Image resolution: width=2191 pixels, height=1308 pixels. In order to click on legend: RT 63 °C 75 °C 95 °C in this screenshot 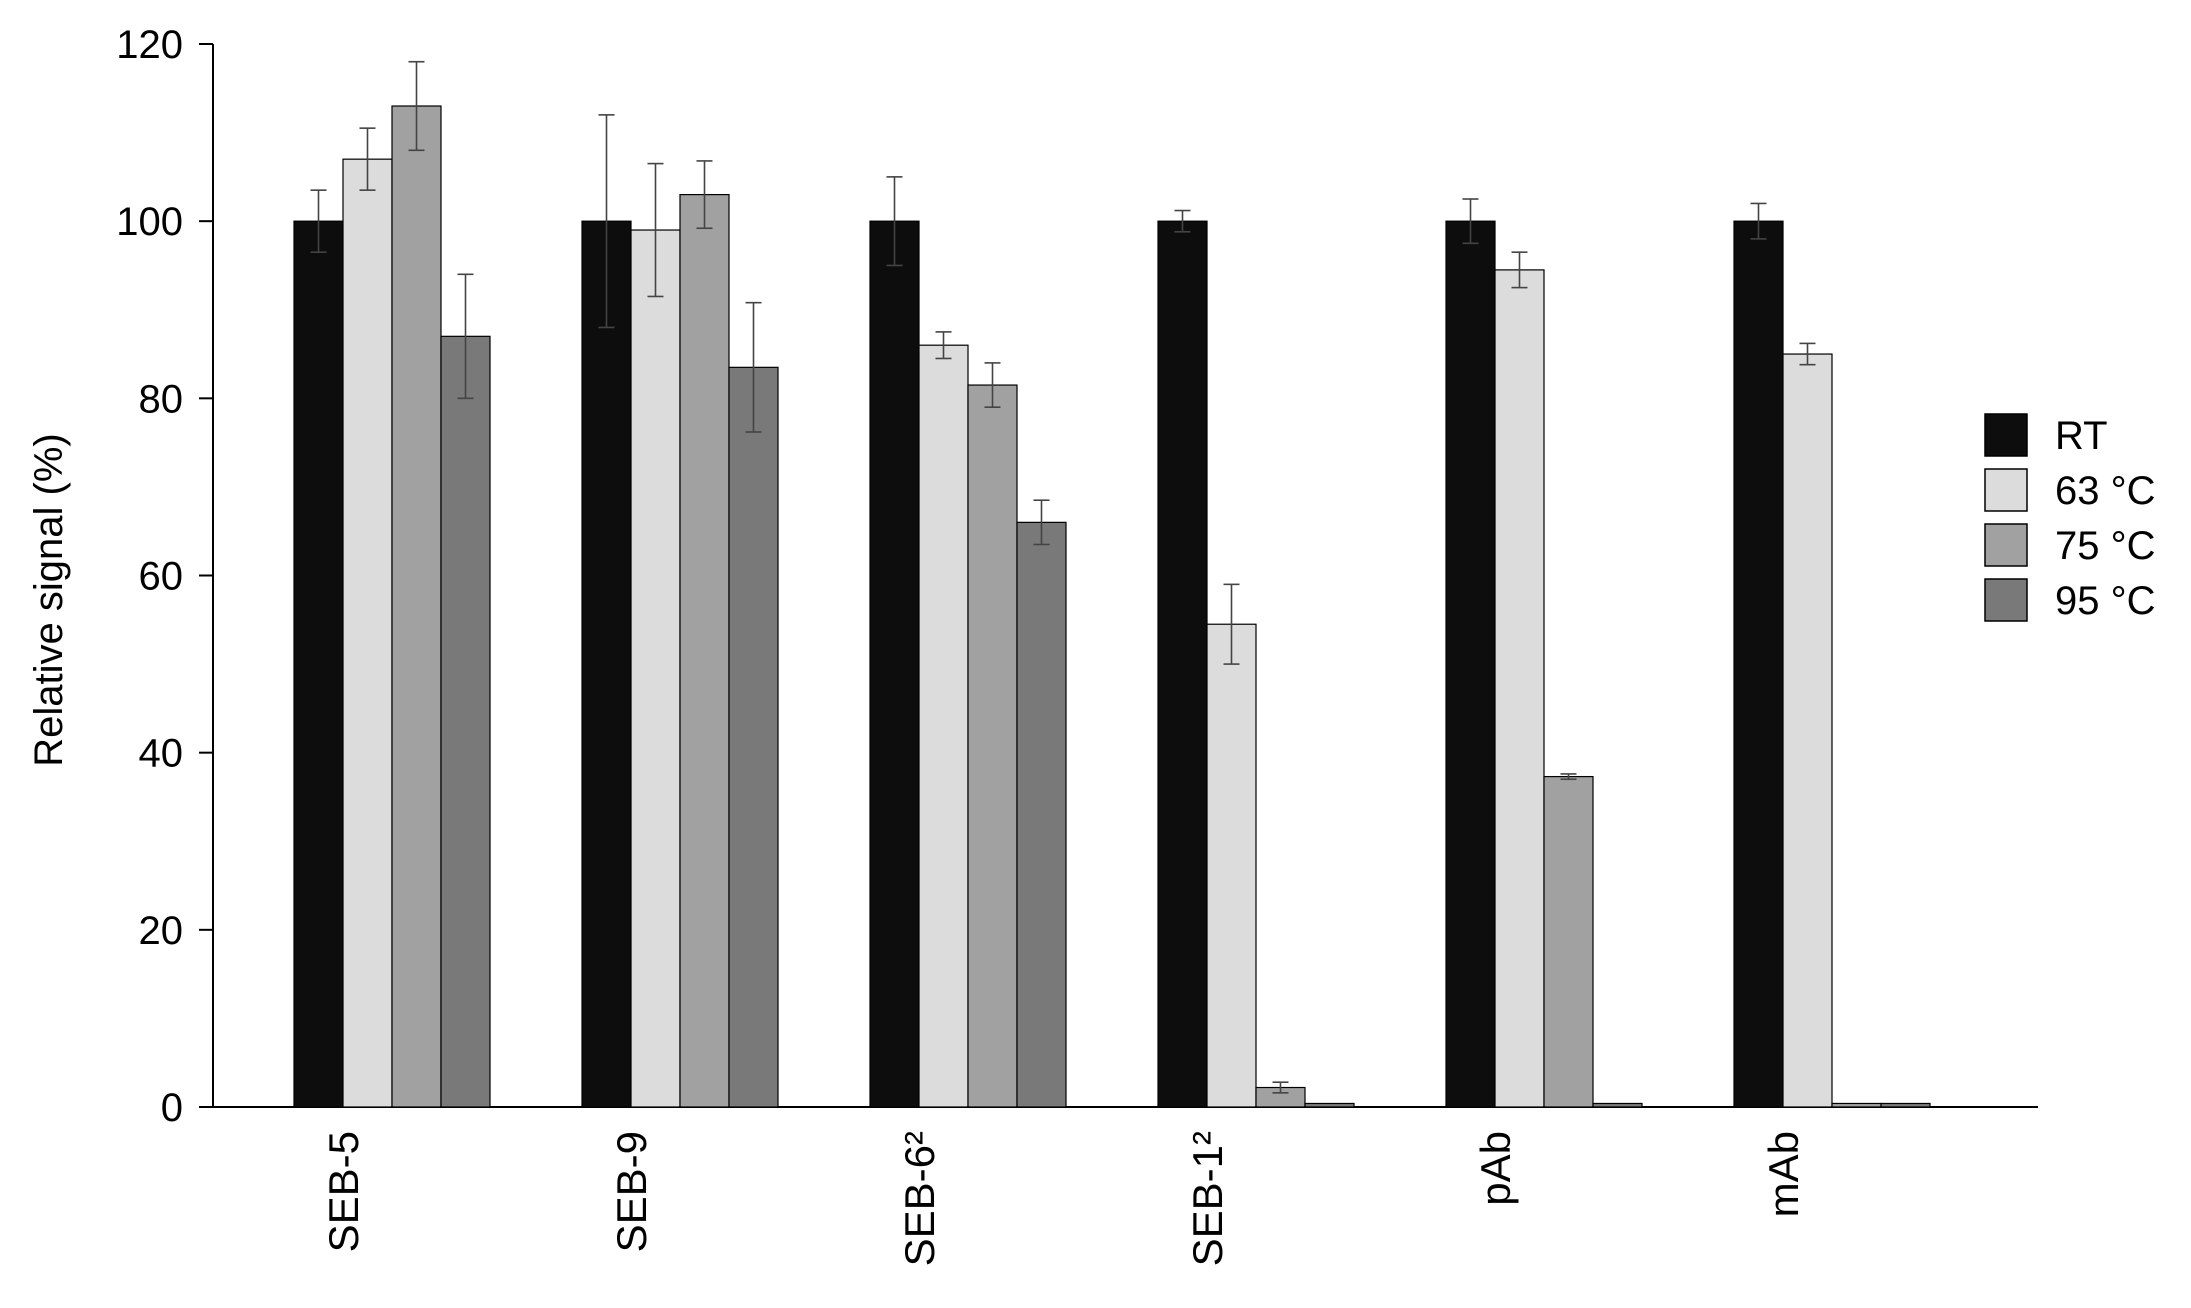, I will do `click(2070, 518)`.